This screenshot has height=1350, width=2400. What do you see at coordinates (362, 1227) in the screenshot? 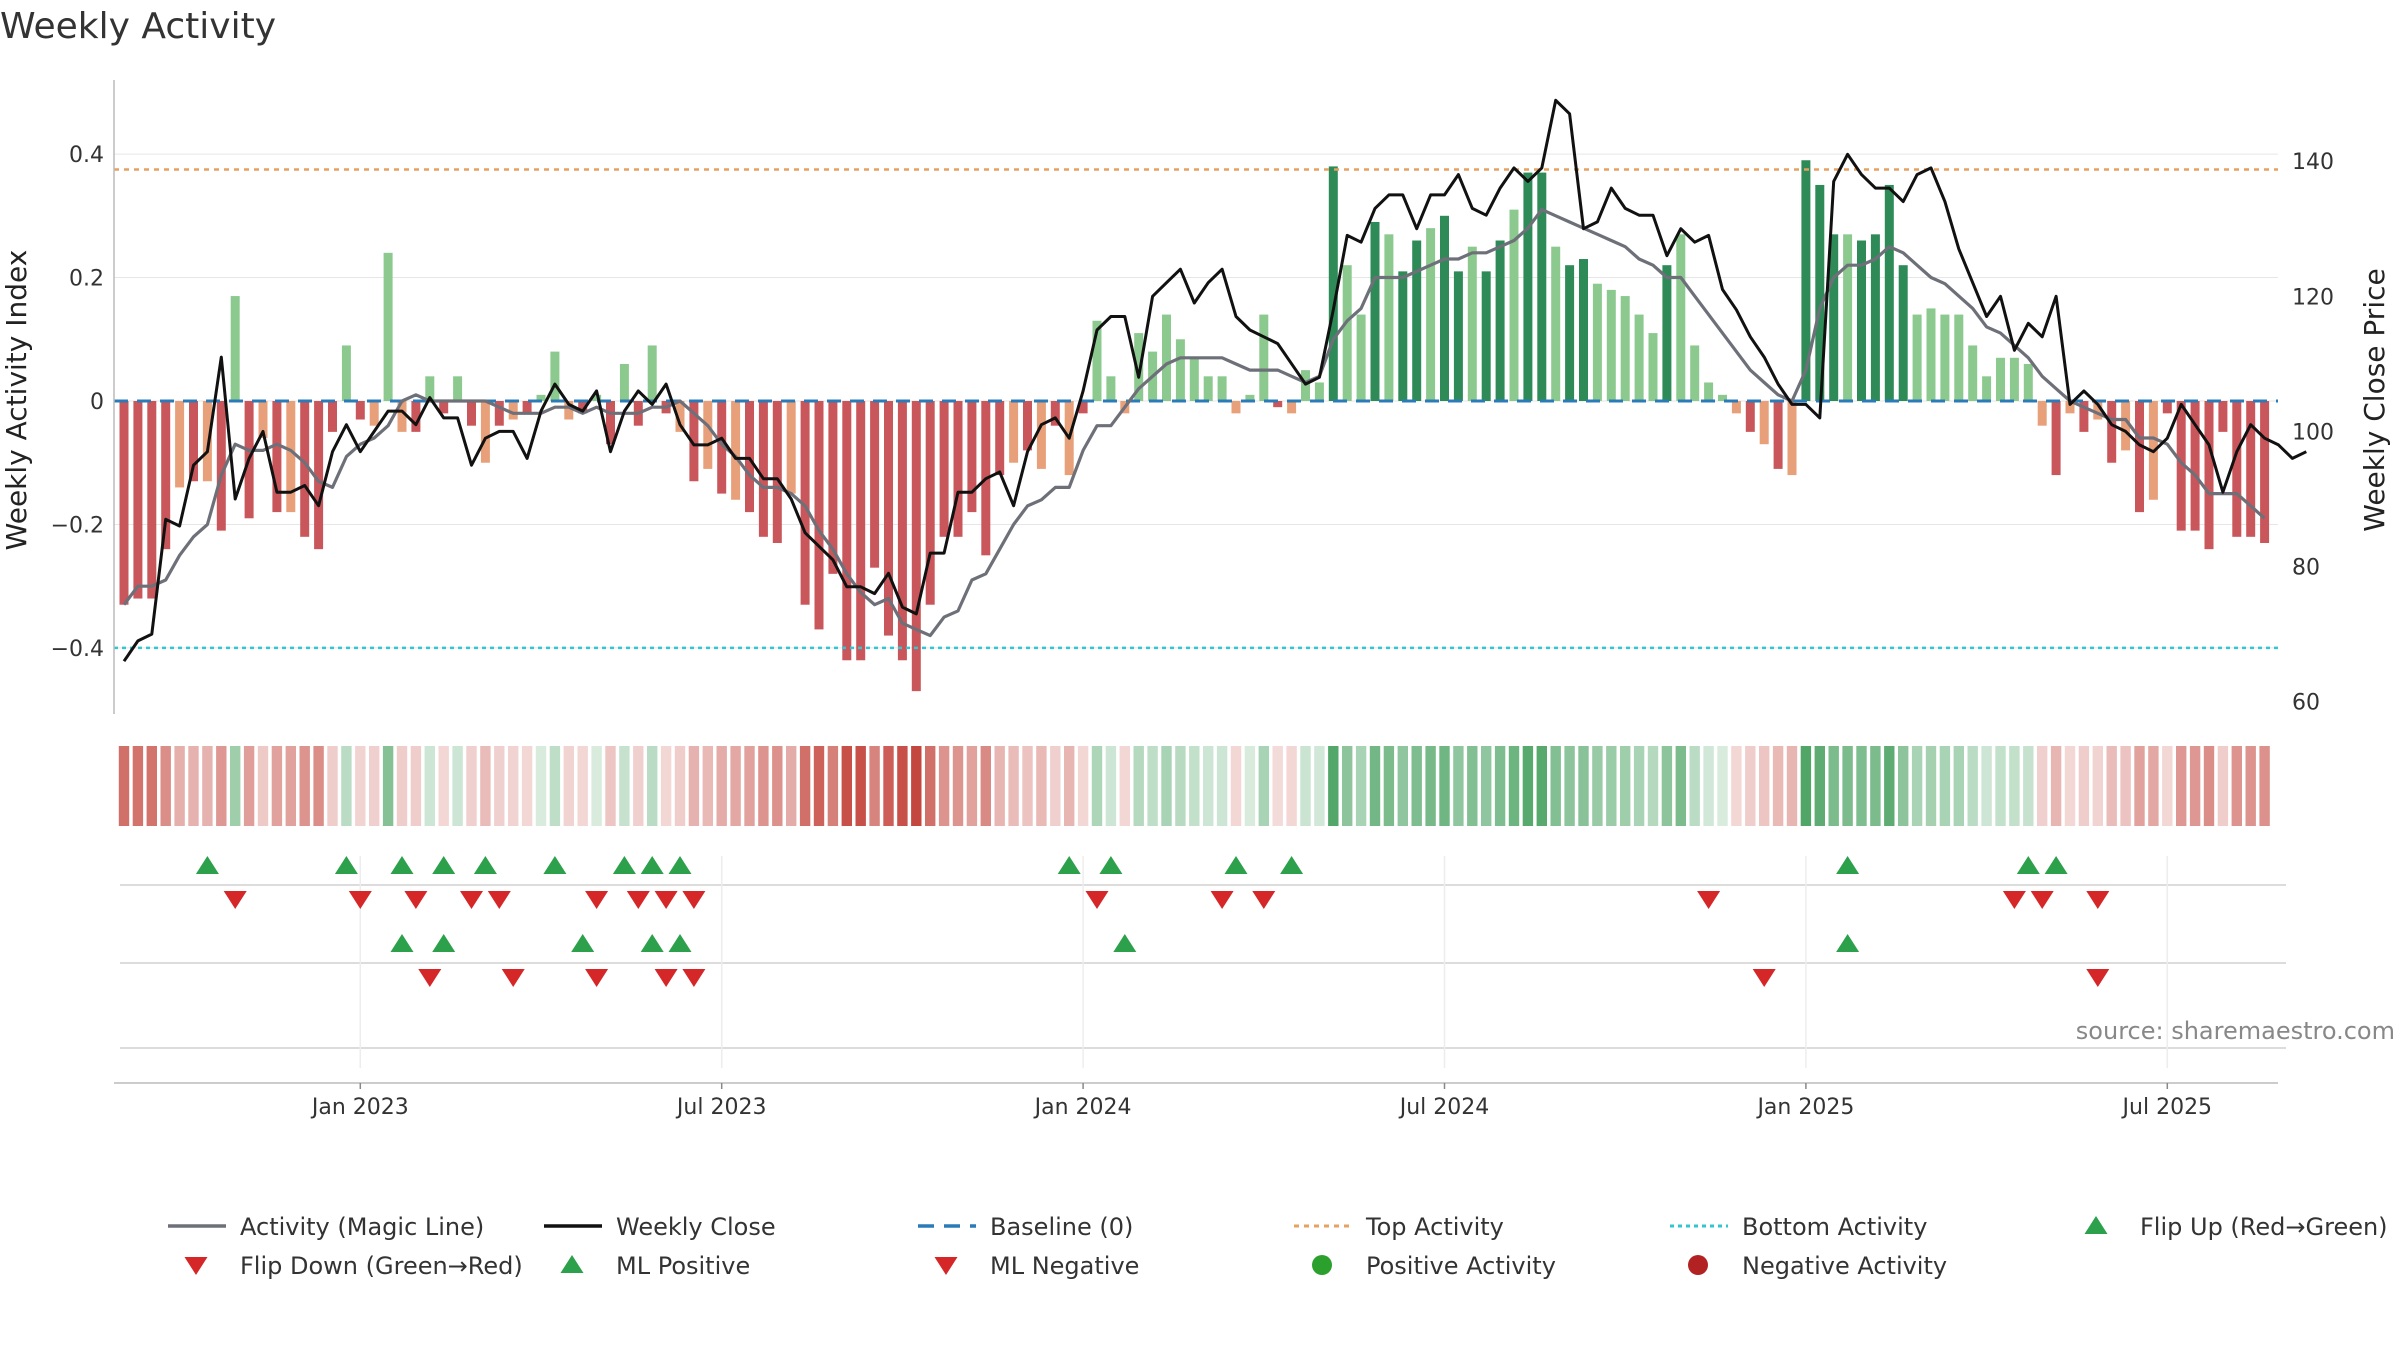
I see `legend-label: Activity (Magic Line)` at bounding box center [362, 1227].